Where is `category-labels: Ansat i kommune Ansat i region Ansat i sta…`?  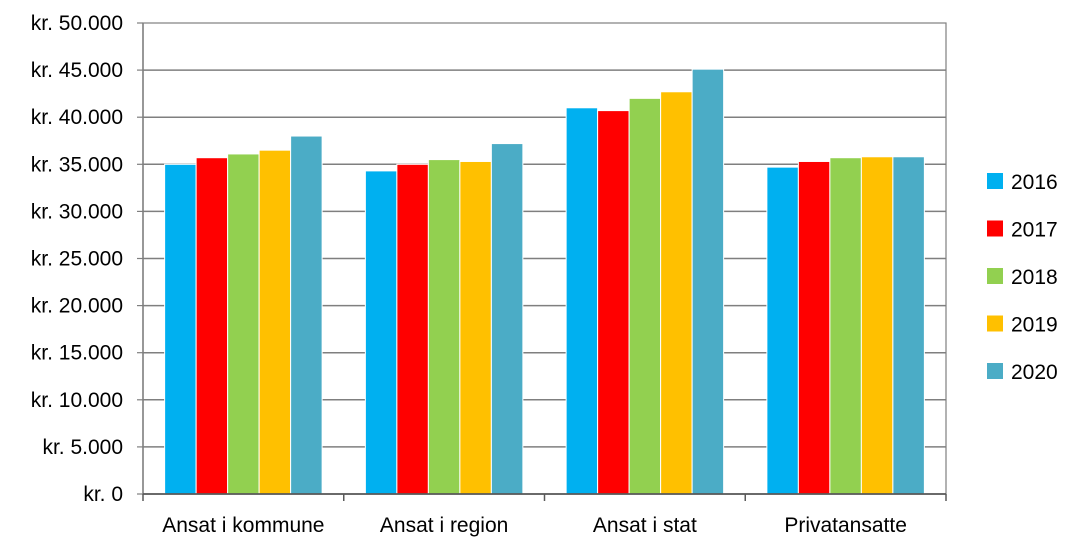 category-labels: Ansat i kommune Ansat i region Ansat i sta… is located at coordinates (534, 525).